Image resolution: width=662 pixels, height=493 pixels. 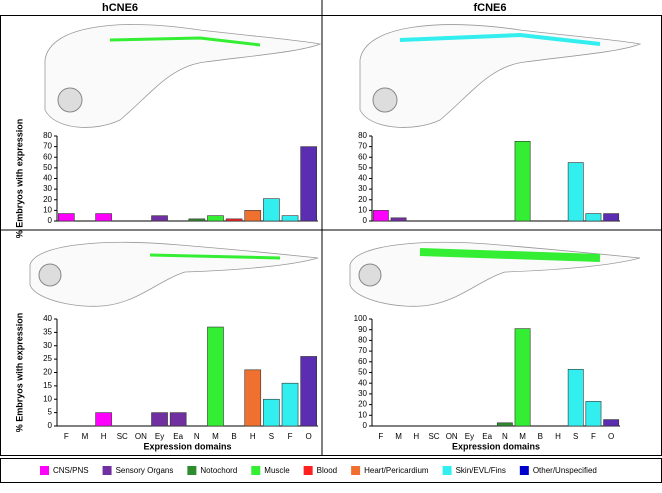 I want to click on legend-label: Heart/Pericardium, so click(x=396, y=470).